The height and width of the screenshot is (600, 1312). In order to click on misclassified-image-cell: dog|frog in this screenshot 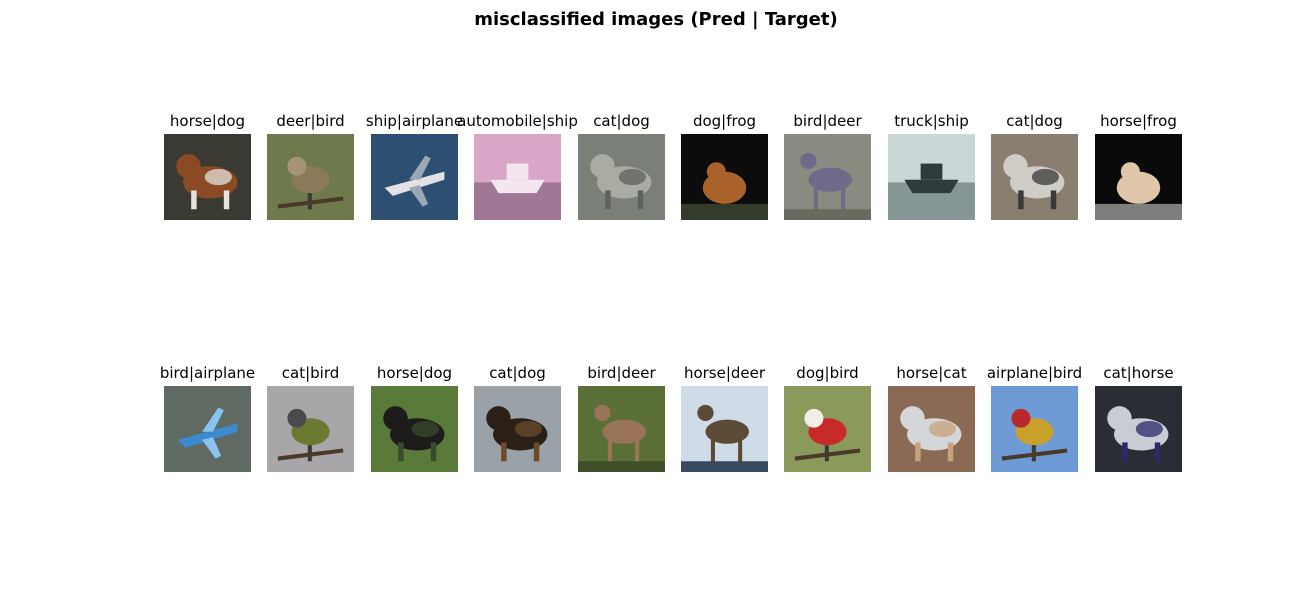, I will do `click(724, 166)`.